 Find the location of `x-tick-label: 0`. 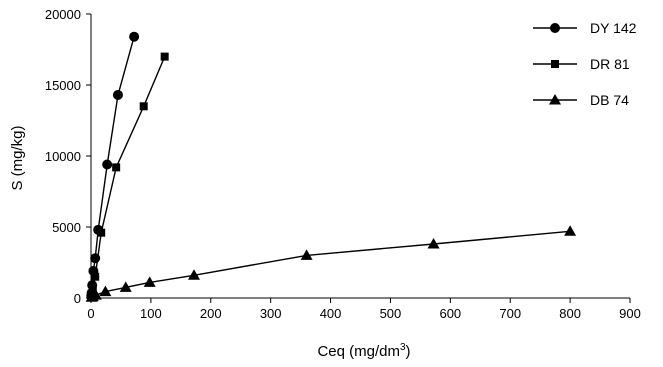

x-tick-label: 0 is located at coordinates (90, 313).